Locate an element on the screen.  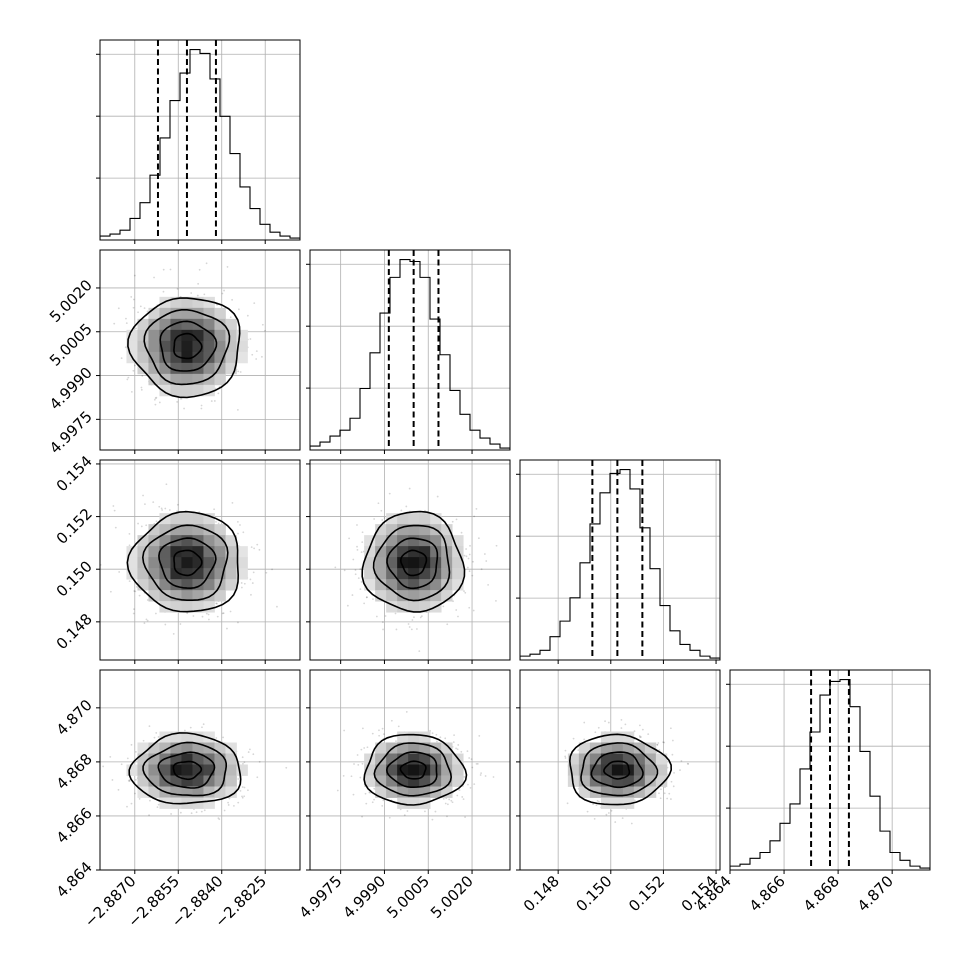
y-tick-label: 0.150 is located at coordinates (74, 578).